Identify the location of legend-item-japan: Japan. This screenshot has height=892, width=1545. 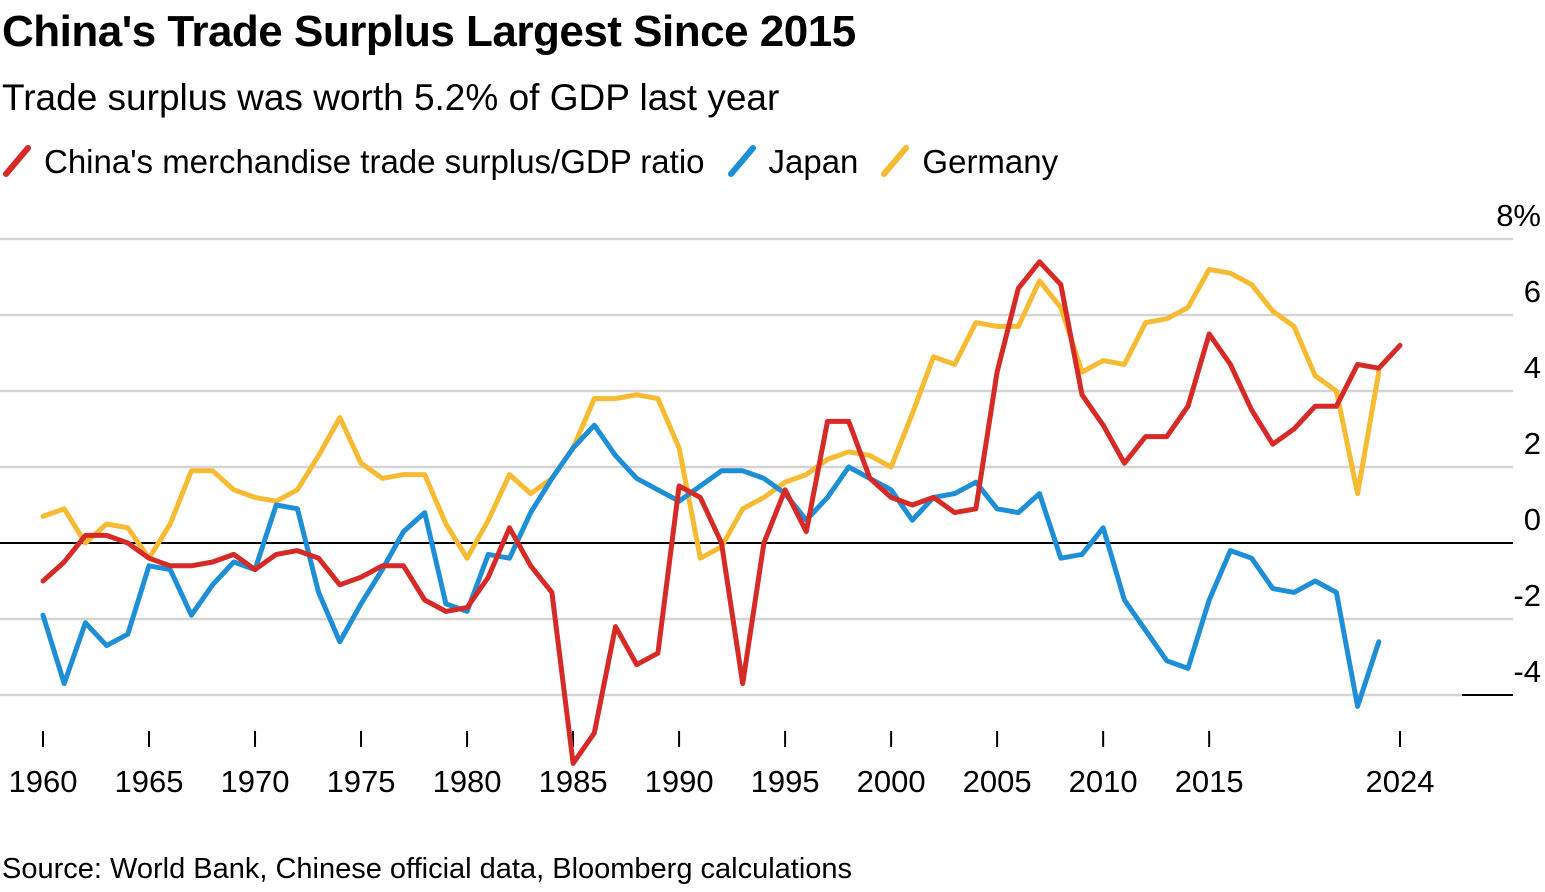
(793, 162).